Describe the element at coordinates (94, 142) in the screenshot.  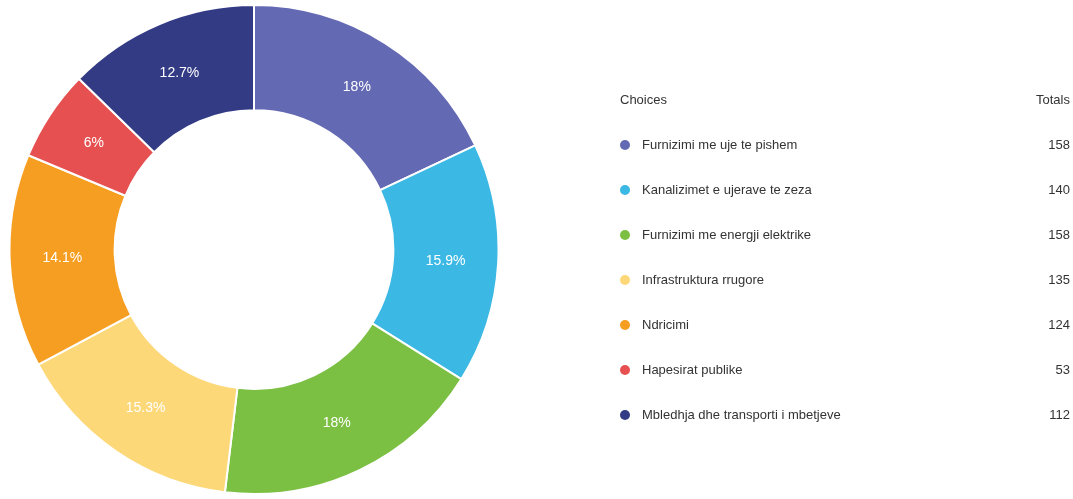
I see `data-label: 6%` at that location.